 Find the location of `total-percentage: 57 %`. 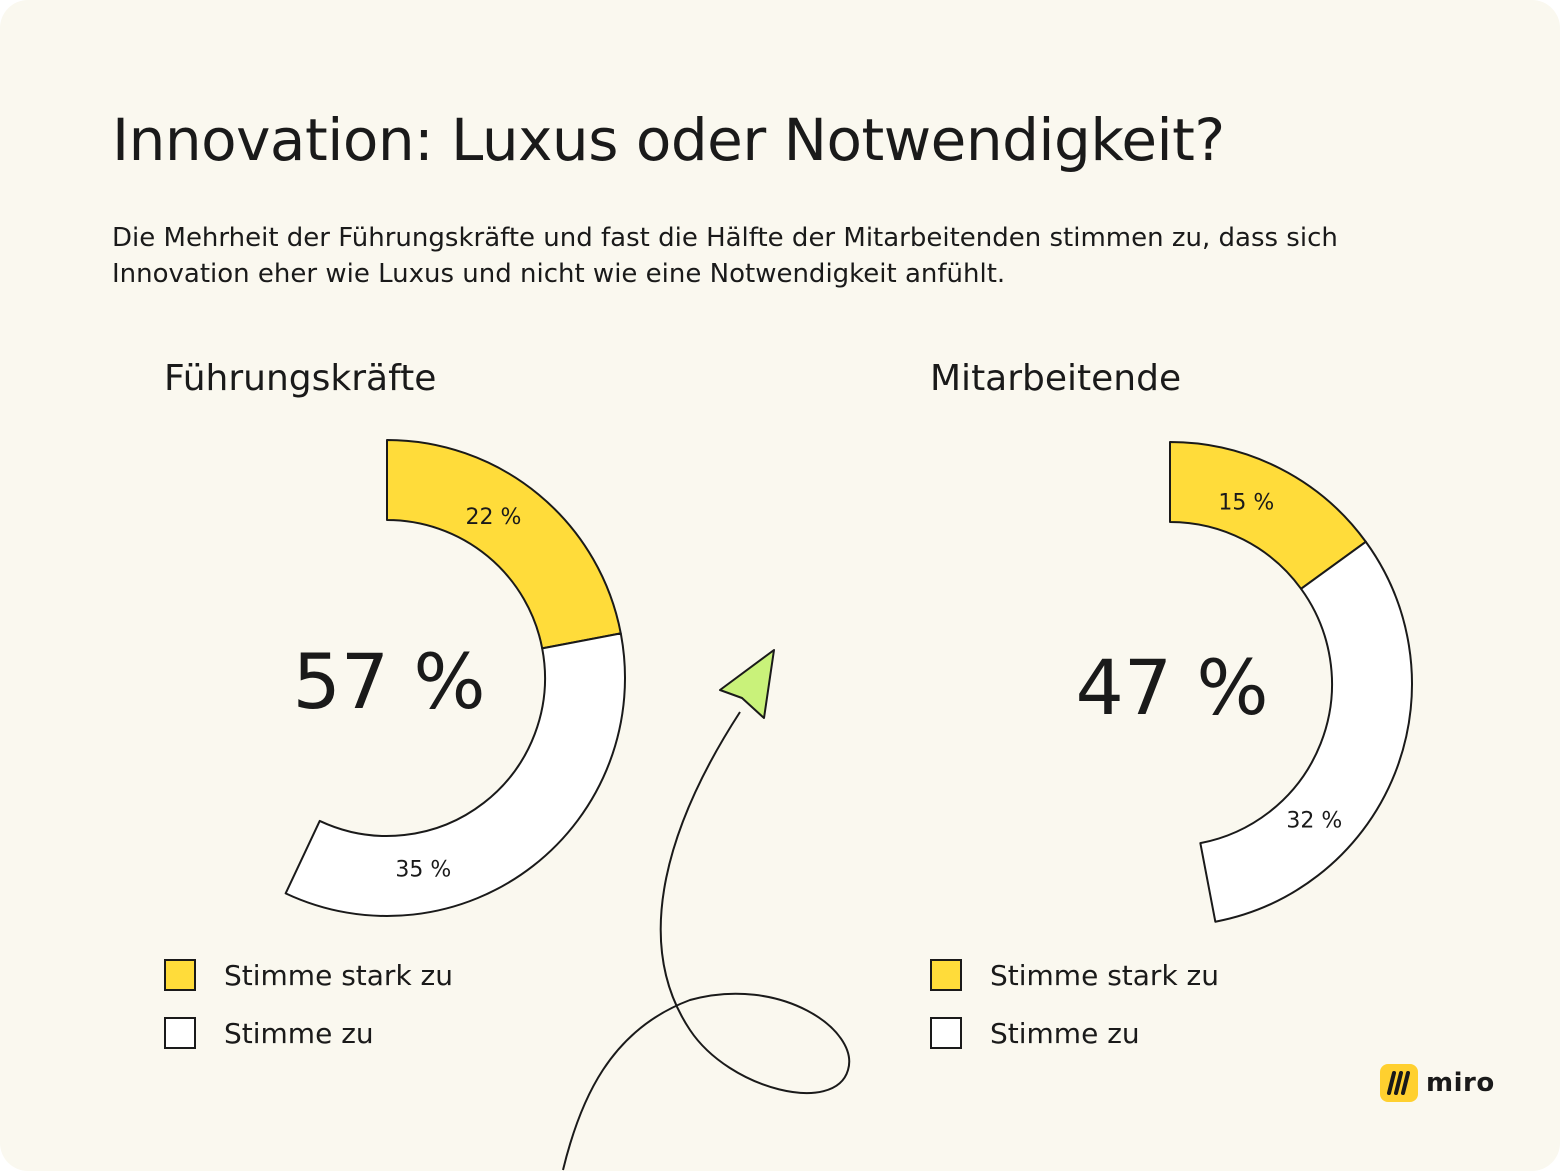

total-percentage: 57 % is located at coordinates (388, 681).